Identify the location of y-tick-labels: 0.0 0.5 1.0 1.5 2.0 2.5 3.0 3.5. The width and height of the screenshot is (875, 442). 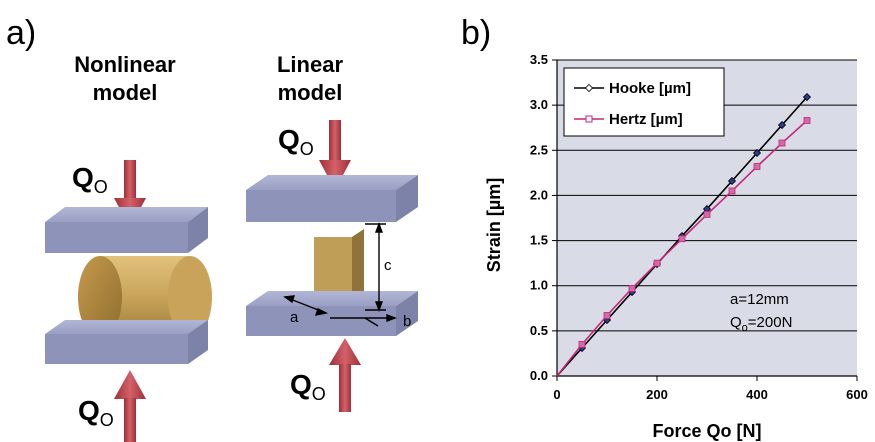
(539, 217).